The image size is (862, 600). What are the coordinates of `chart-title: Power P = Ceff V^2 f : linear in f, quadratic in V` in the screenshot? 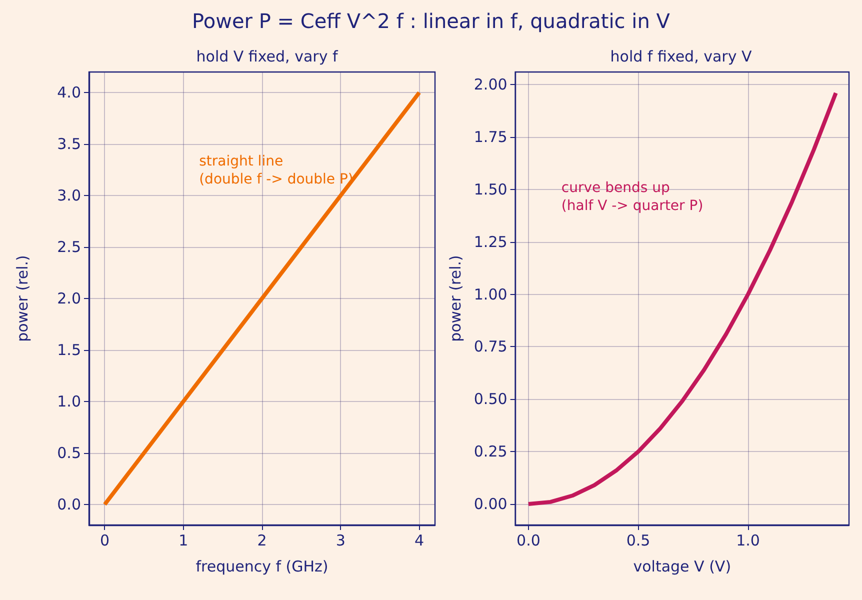 It's located at (431, 21).